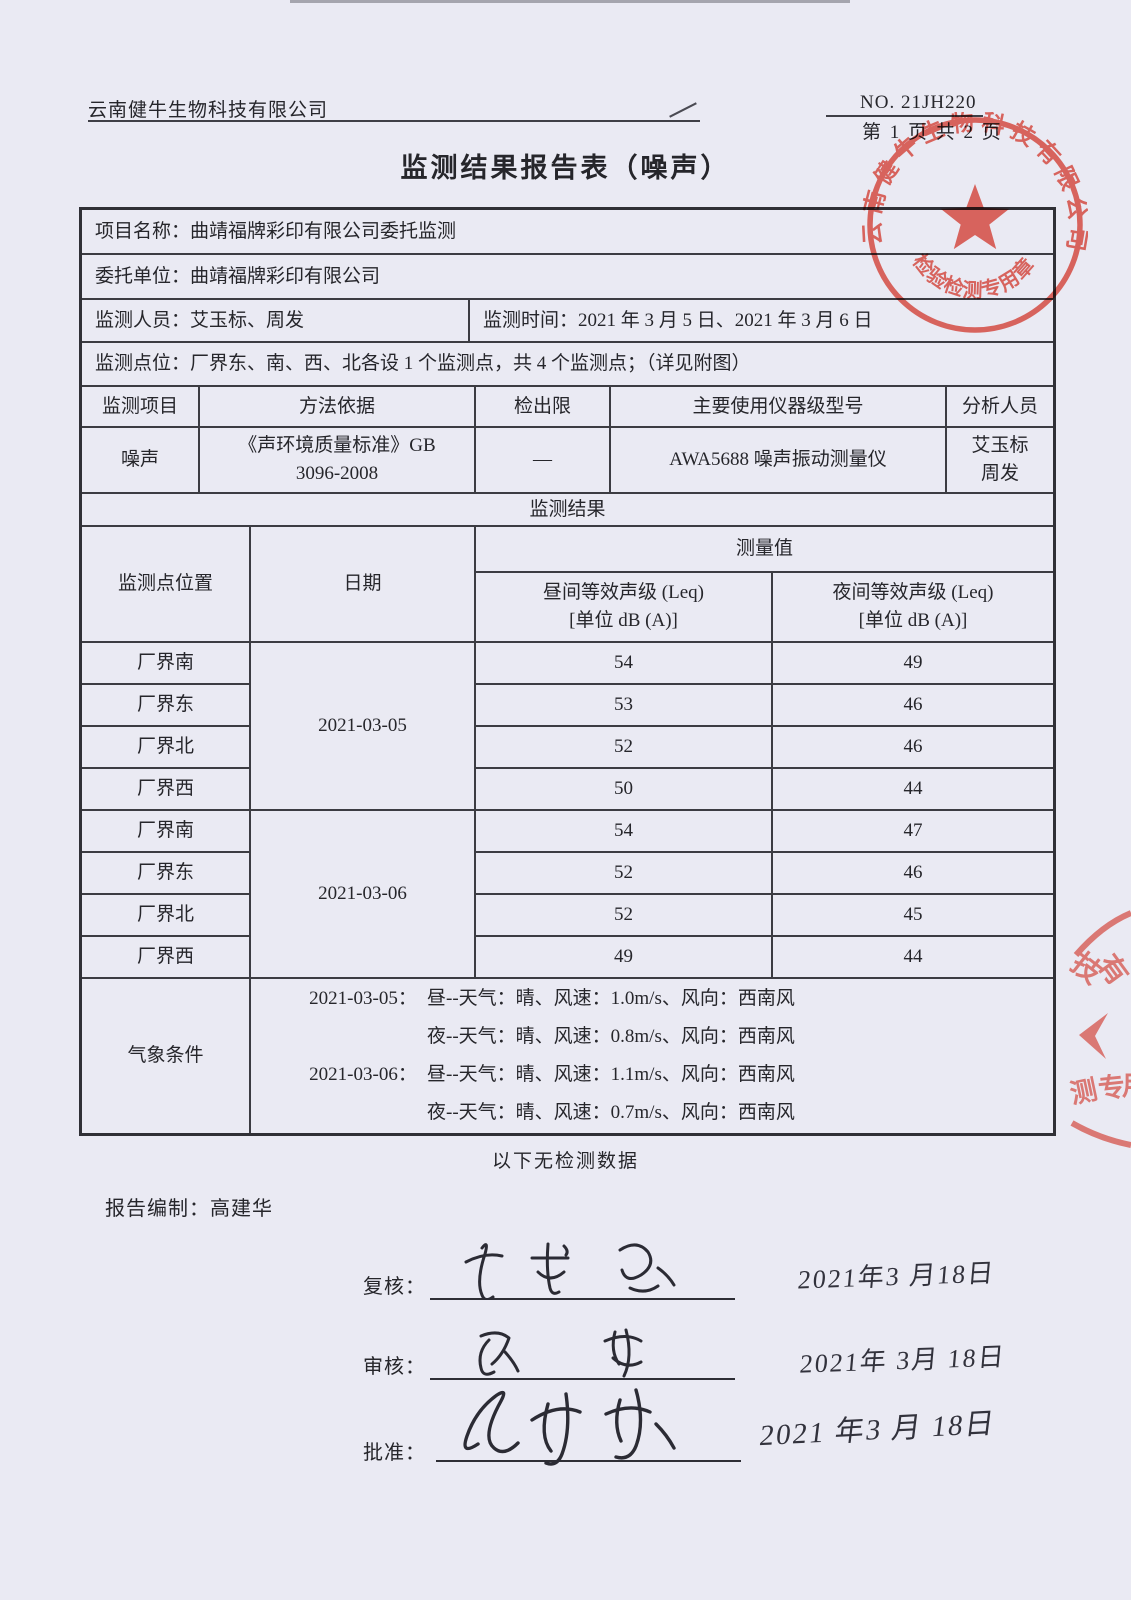 The width and height of the screenshot is (1131, 1600). What do you see at coordinates (1112, 1088) in the screenshot?
I see `seal-fragment-char: 专` at bounding box center [1112, 1088].